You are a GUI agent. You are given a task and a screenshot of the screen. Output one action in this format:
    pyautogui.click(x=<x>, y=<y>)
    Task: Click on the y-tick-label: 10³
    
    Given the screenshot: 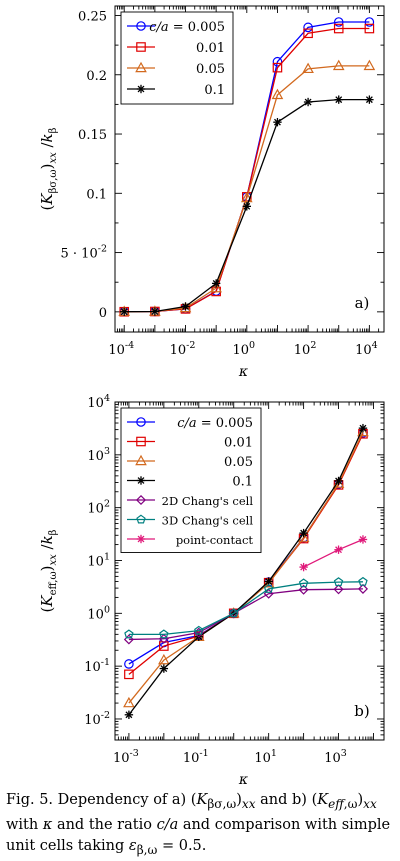 What is the action you would take?
    pyautogui.click(x=98, y=455)
    